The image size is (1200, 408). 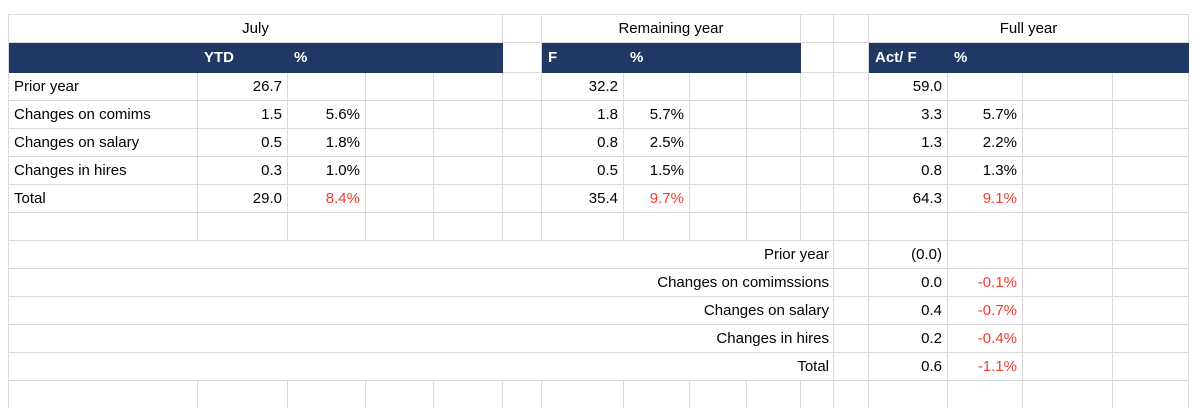 What do you see at coordinates (657, 58) in the screenshot?
I see `column-header-remaining-pct: %` at bounding box center [657, 58].